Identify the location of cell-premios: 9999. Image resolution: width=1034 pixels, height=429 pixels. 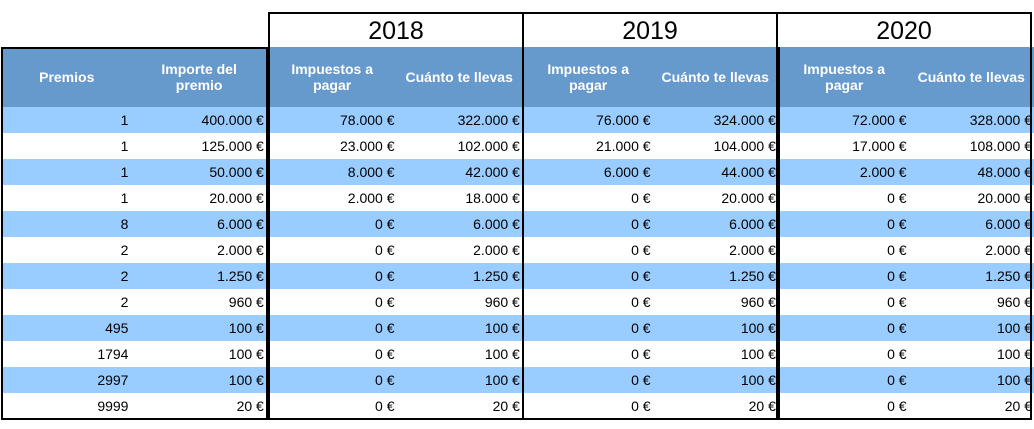
(67, 406).